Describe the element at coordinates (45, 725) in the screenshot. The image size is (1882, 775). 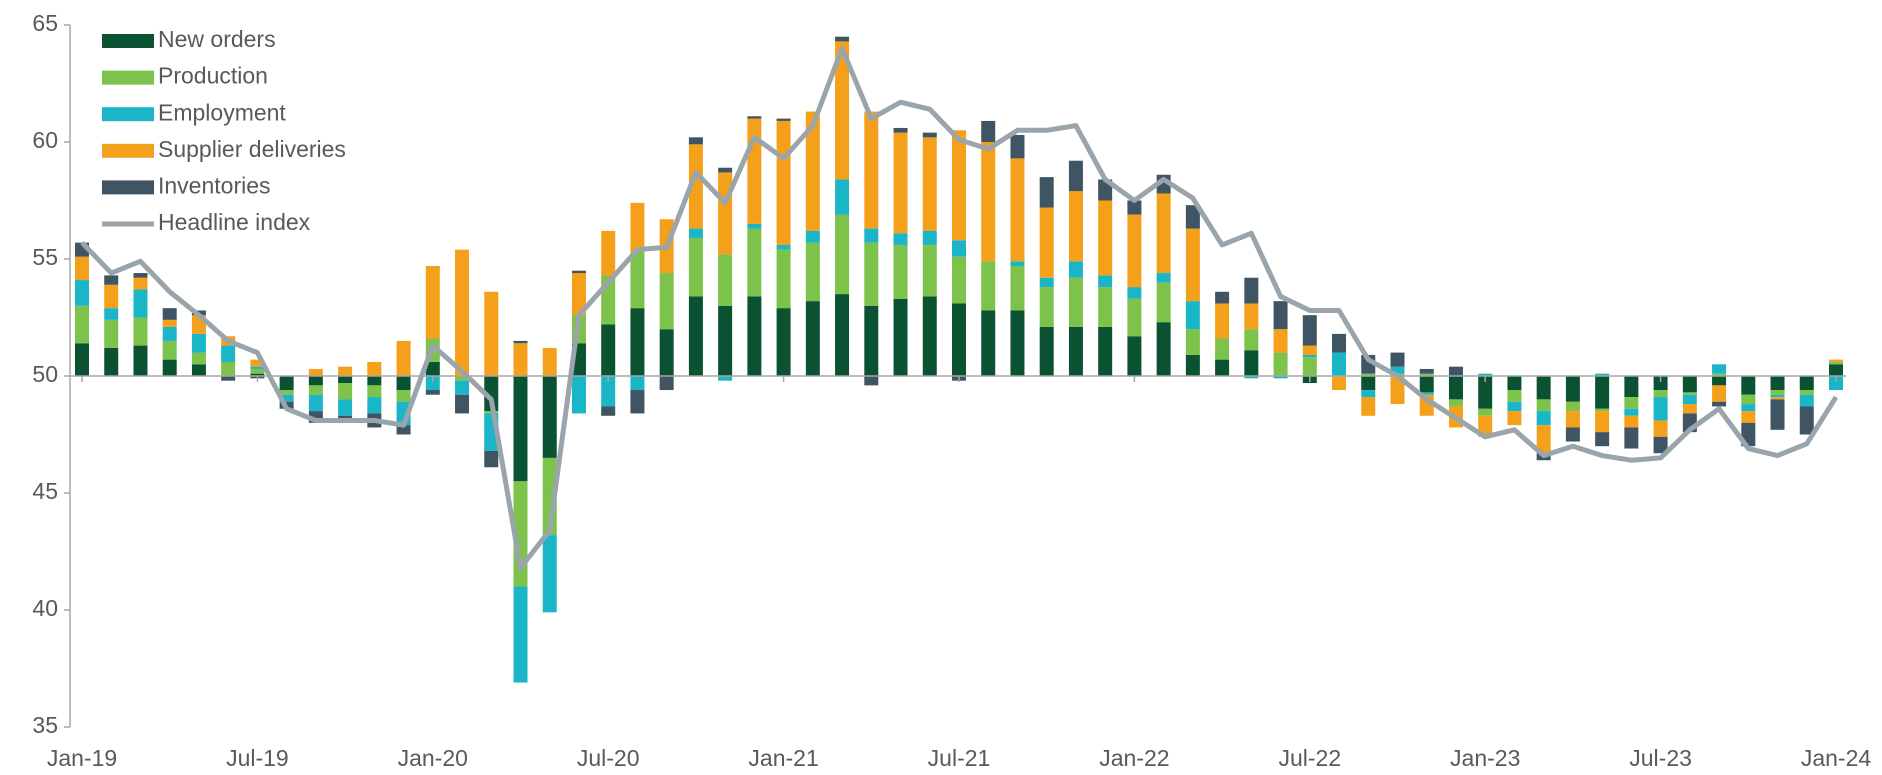
I see `y-tick-label: 35` at that location.